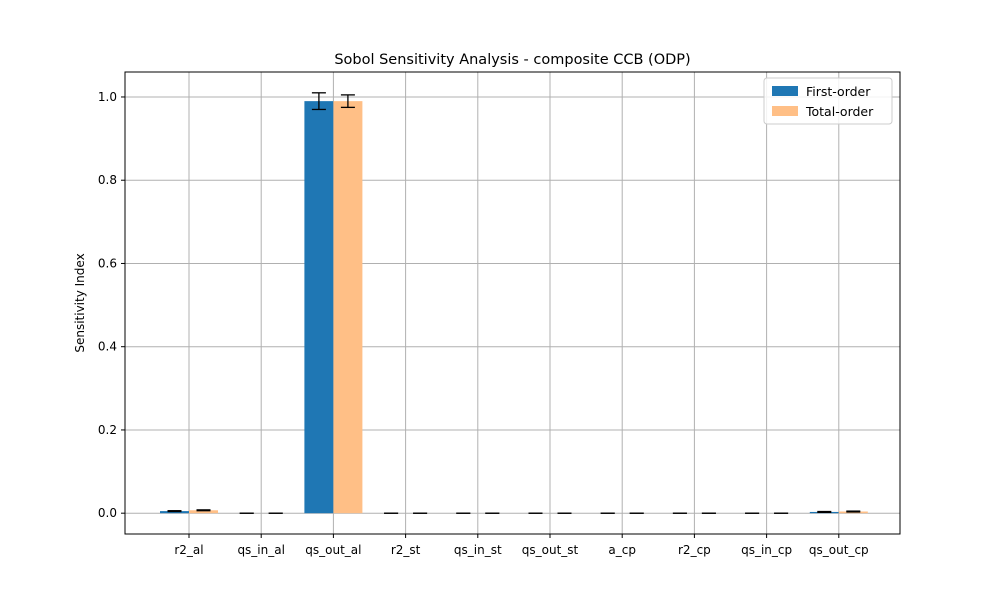  Describe the element at coordinates (766, 550) in the screenshot. I see `x-tick-label: qs_in_cp` at that location.